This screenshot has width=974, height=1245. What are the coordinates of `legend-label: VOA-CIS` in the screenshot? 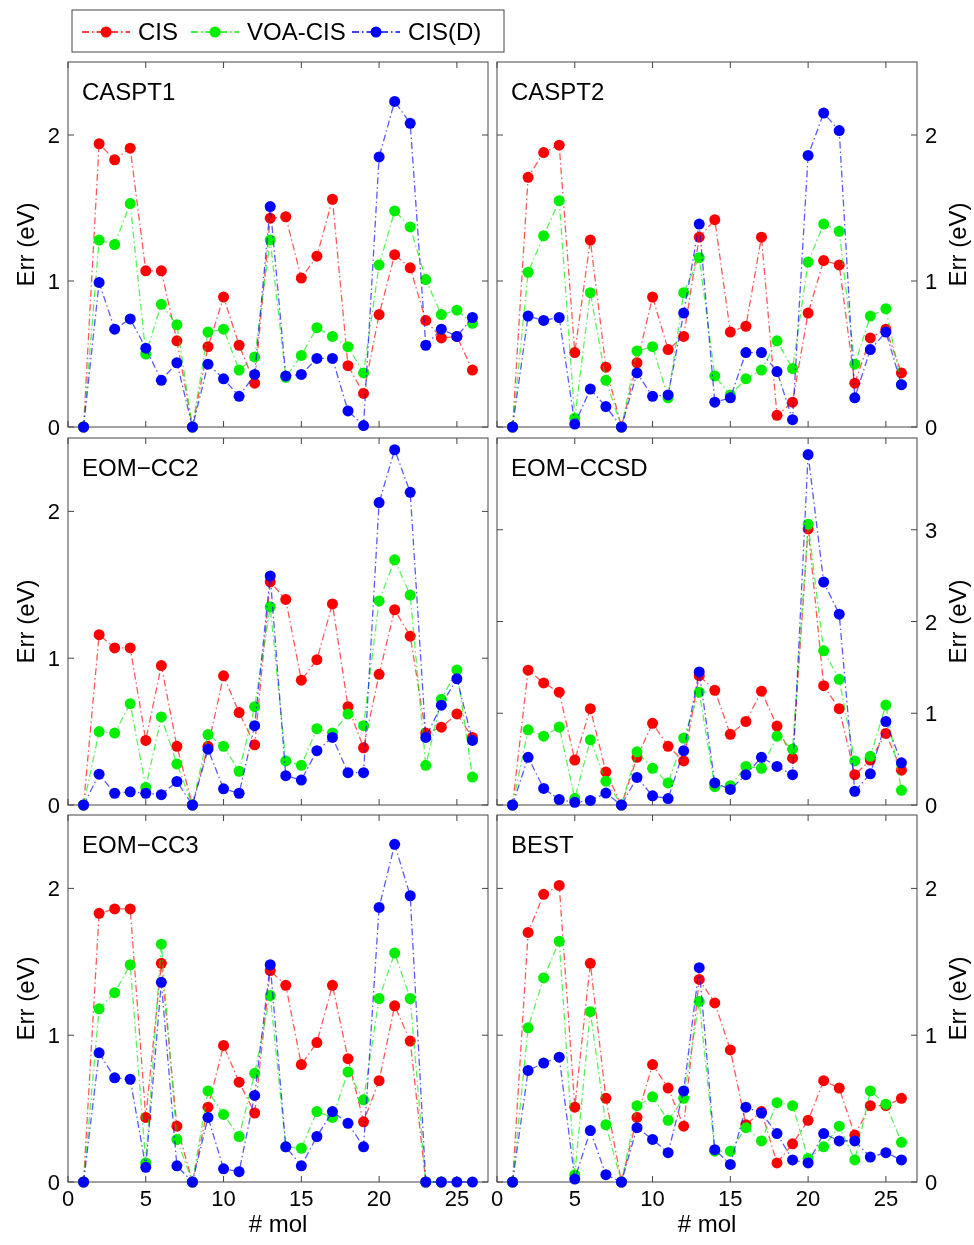 It's located at (296, 31).